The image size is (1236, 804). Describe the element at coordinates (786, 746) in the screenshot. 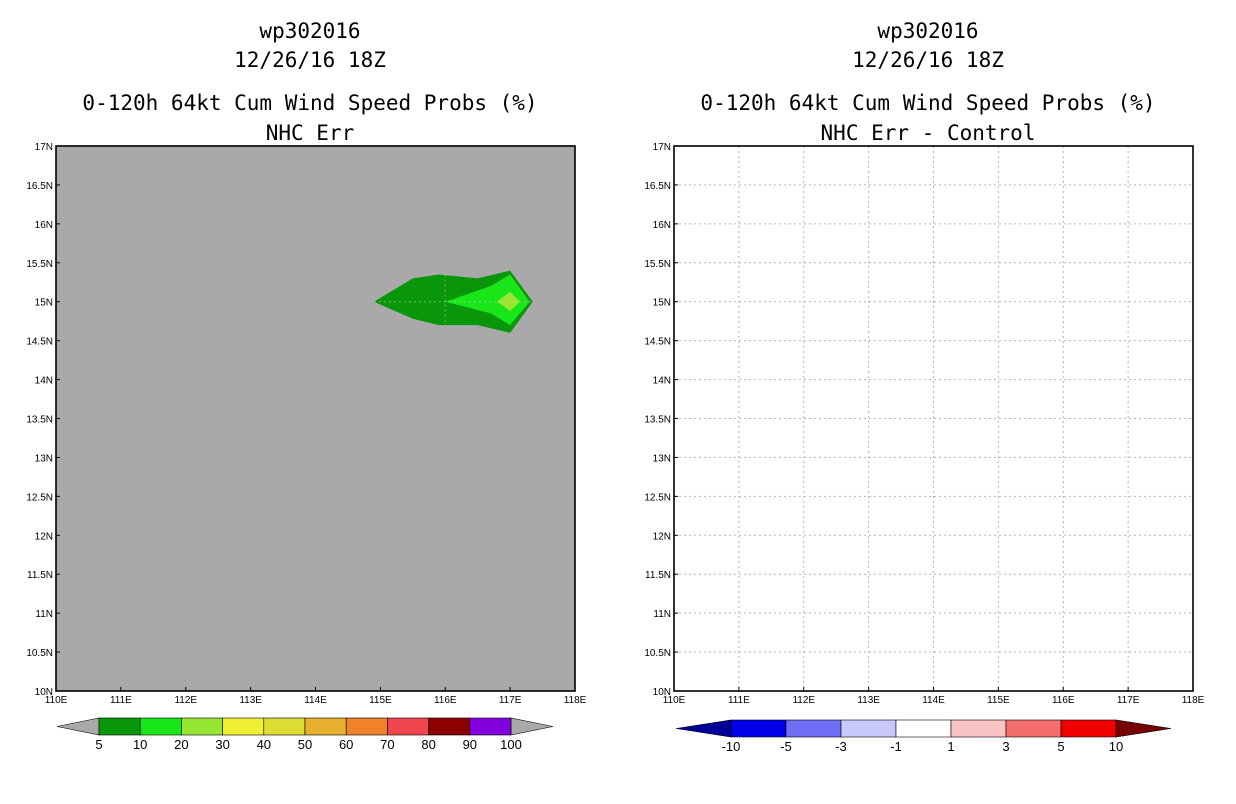

I see `colorbar-label: -5` at that location.